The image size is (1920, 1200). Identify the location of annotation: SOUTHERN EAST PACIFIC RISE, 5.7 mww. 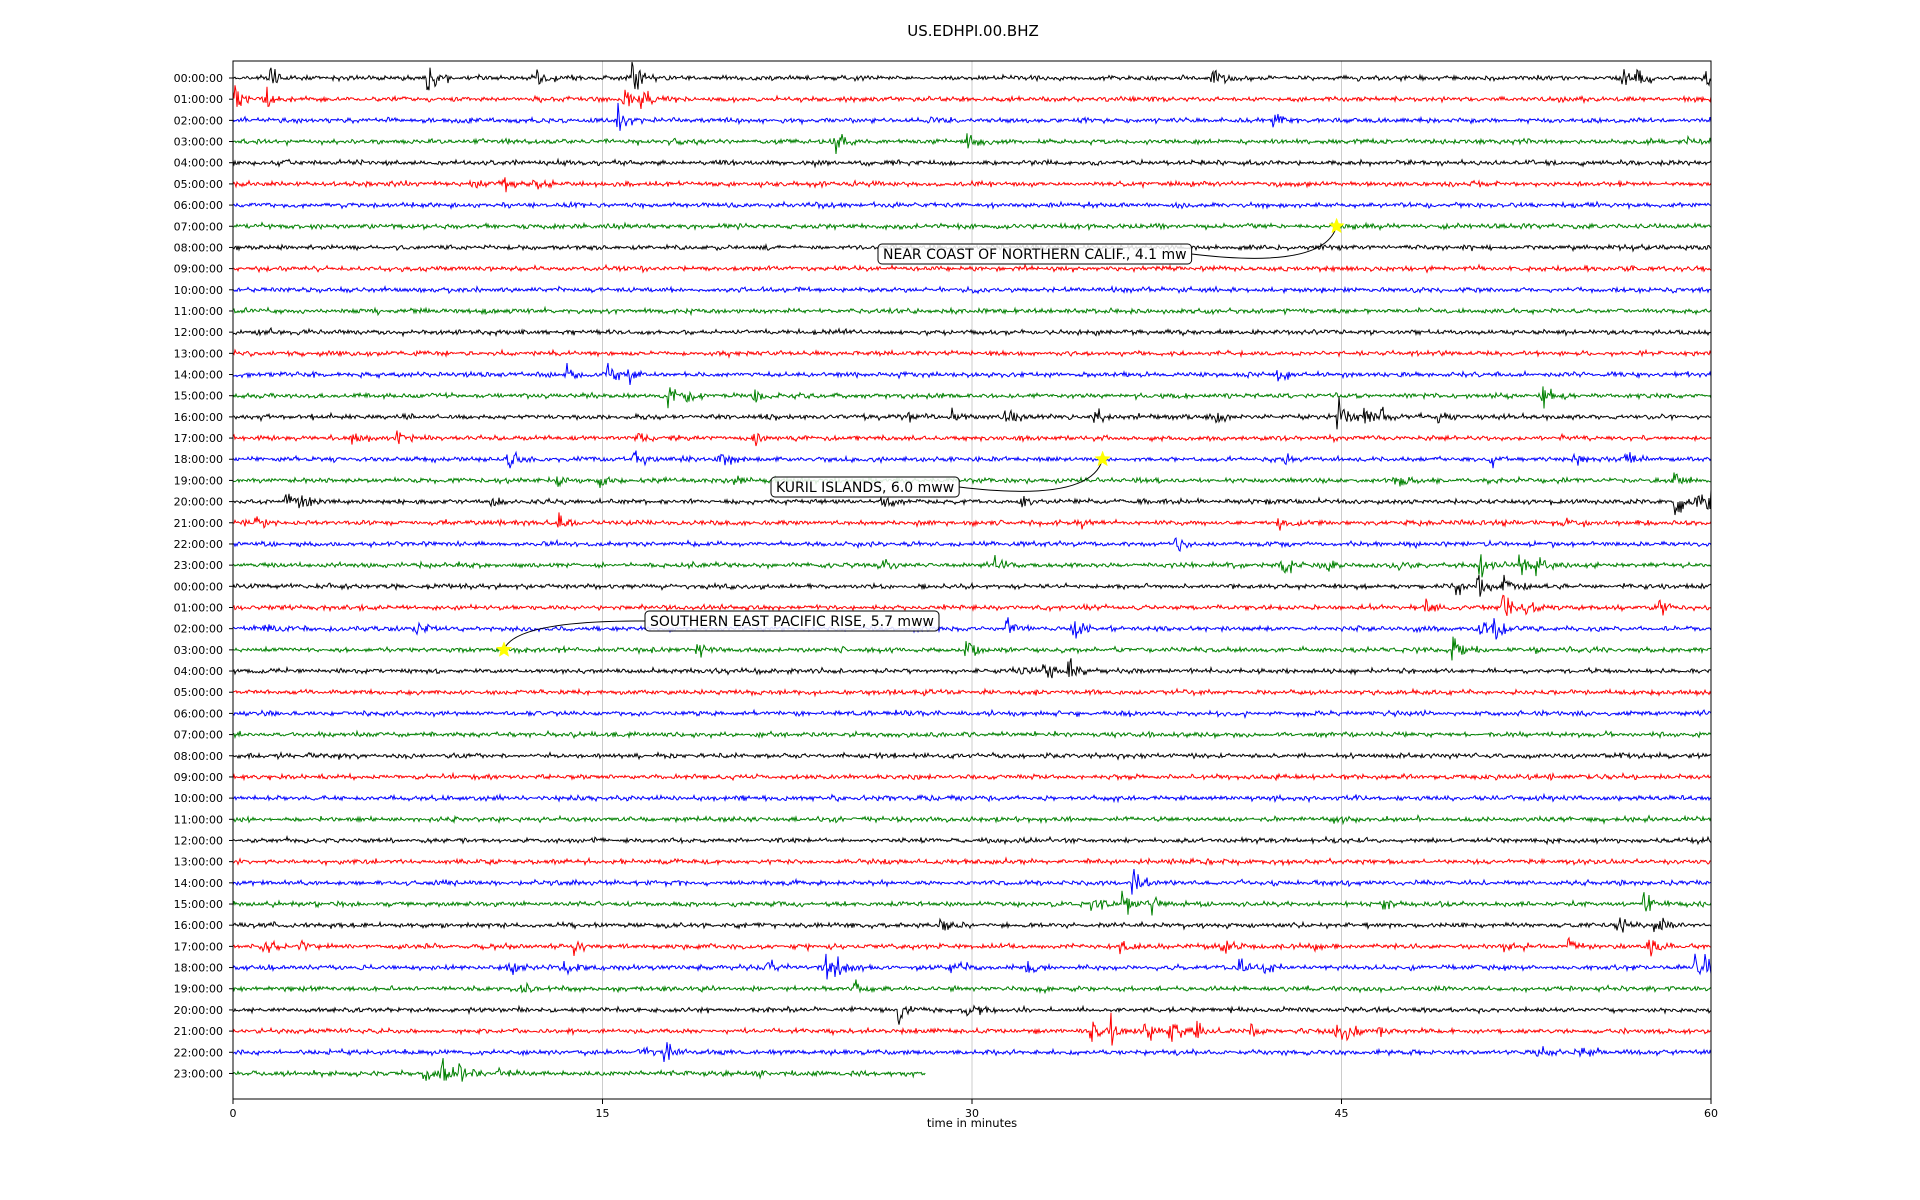
(717, 633).